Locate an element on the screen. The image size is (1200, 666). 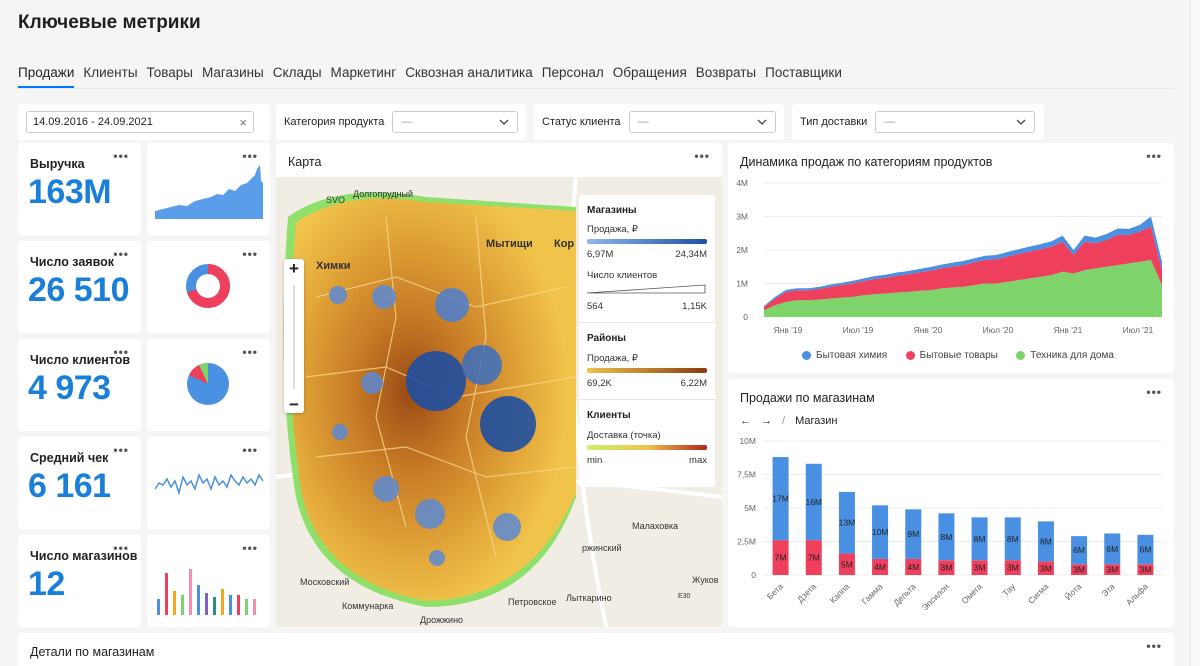
legend-item: Техника для дома is located at coordinates (1065, 355).